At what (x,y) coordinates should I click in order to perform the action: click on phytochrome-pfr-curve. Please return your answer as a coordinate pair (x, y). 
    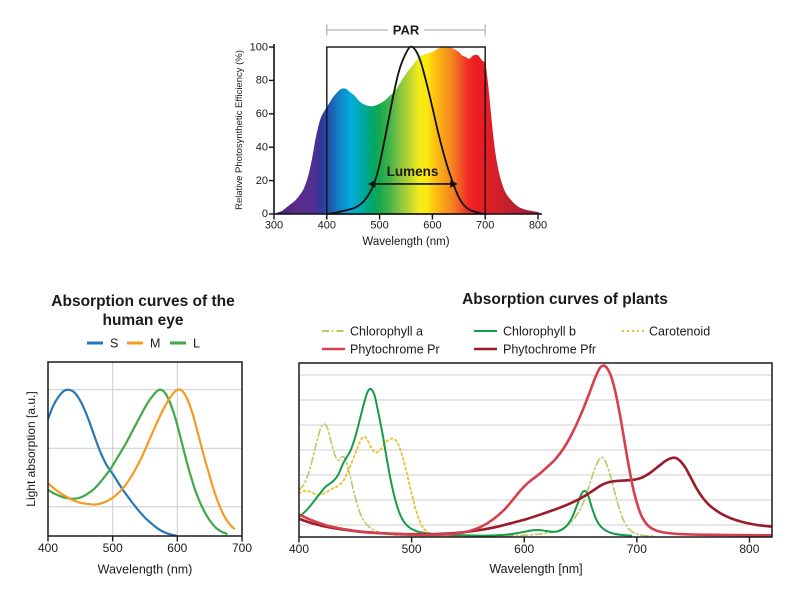
    Looking at the image, I should click on (535, 496).